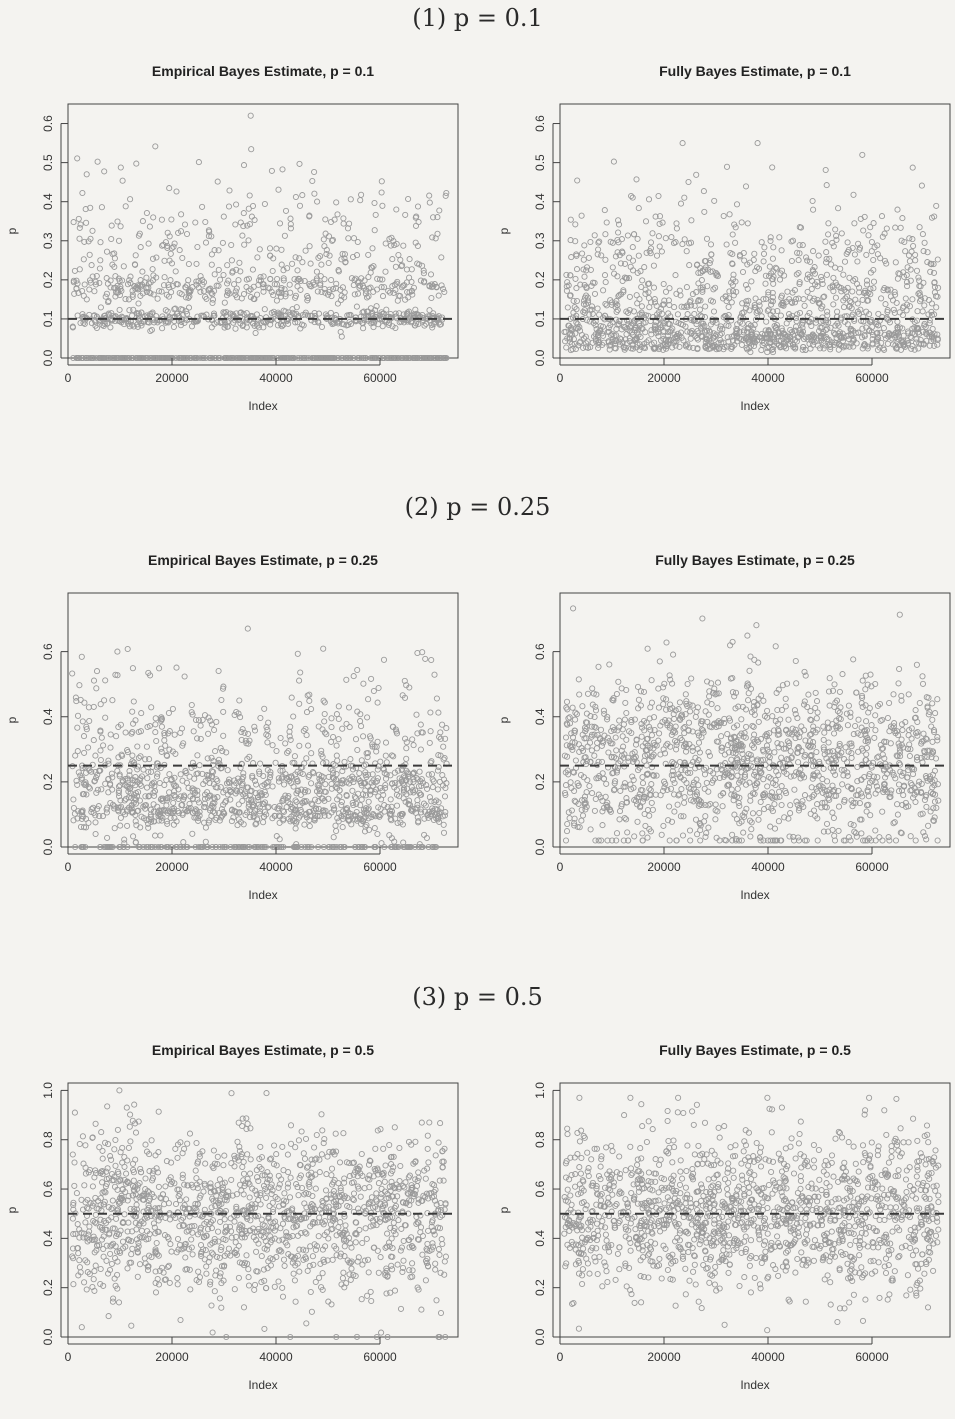 This screenshot has width=955, height=1419. I want to click on y-tick-label: 0.6, so click(48, 123).